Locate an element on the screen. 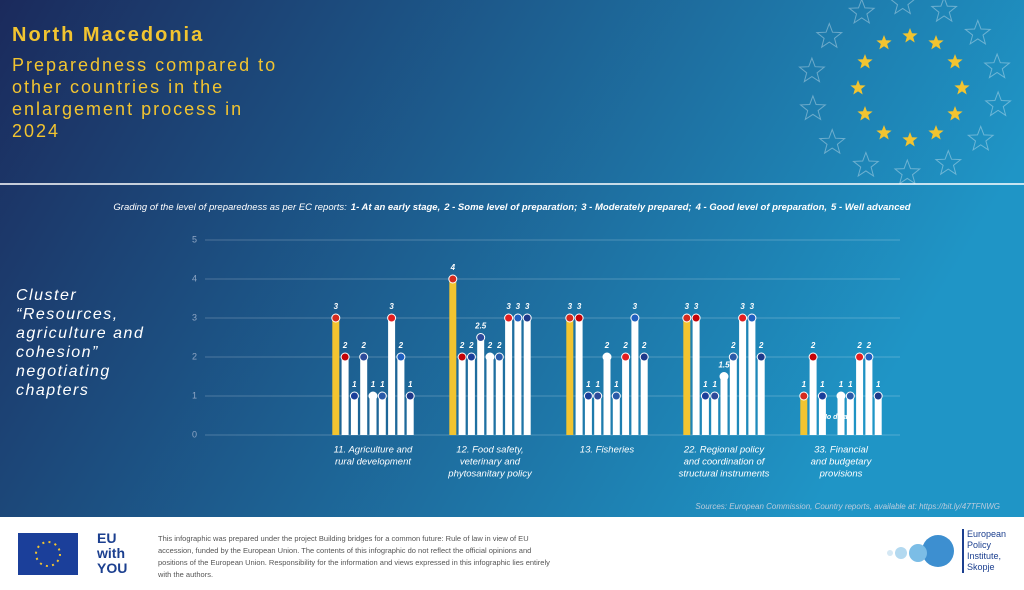 The width and height of the screenshot is (1024, 590). x-tick-label: 12. Food safety, is located at coordinates (489, 450).